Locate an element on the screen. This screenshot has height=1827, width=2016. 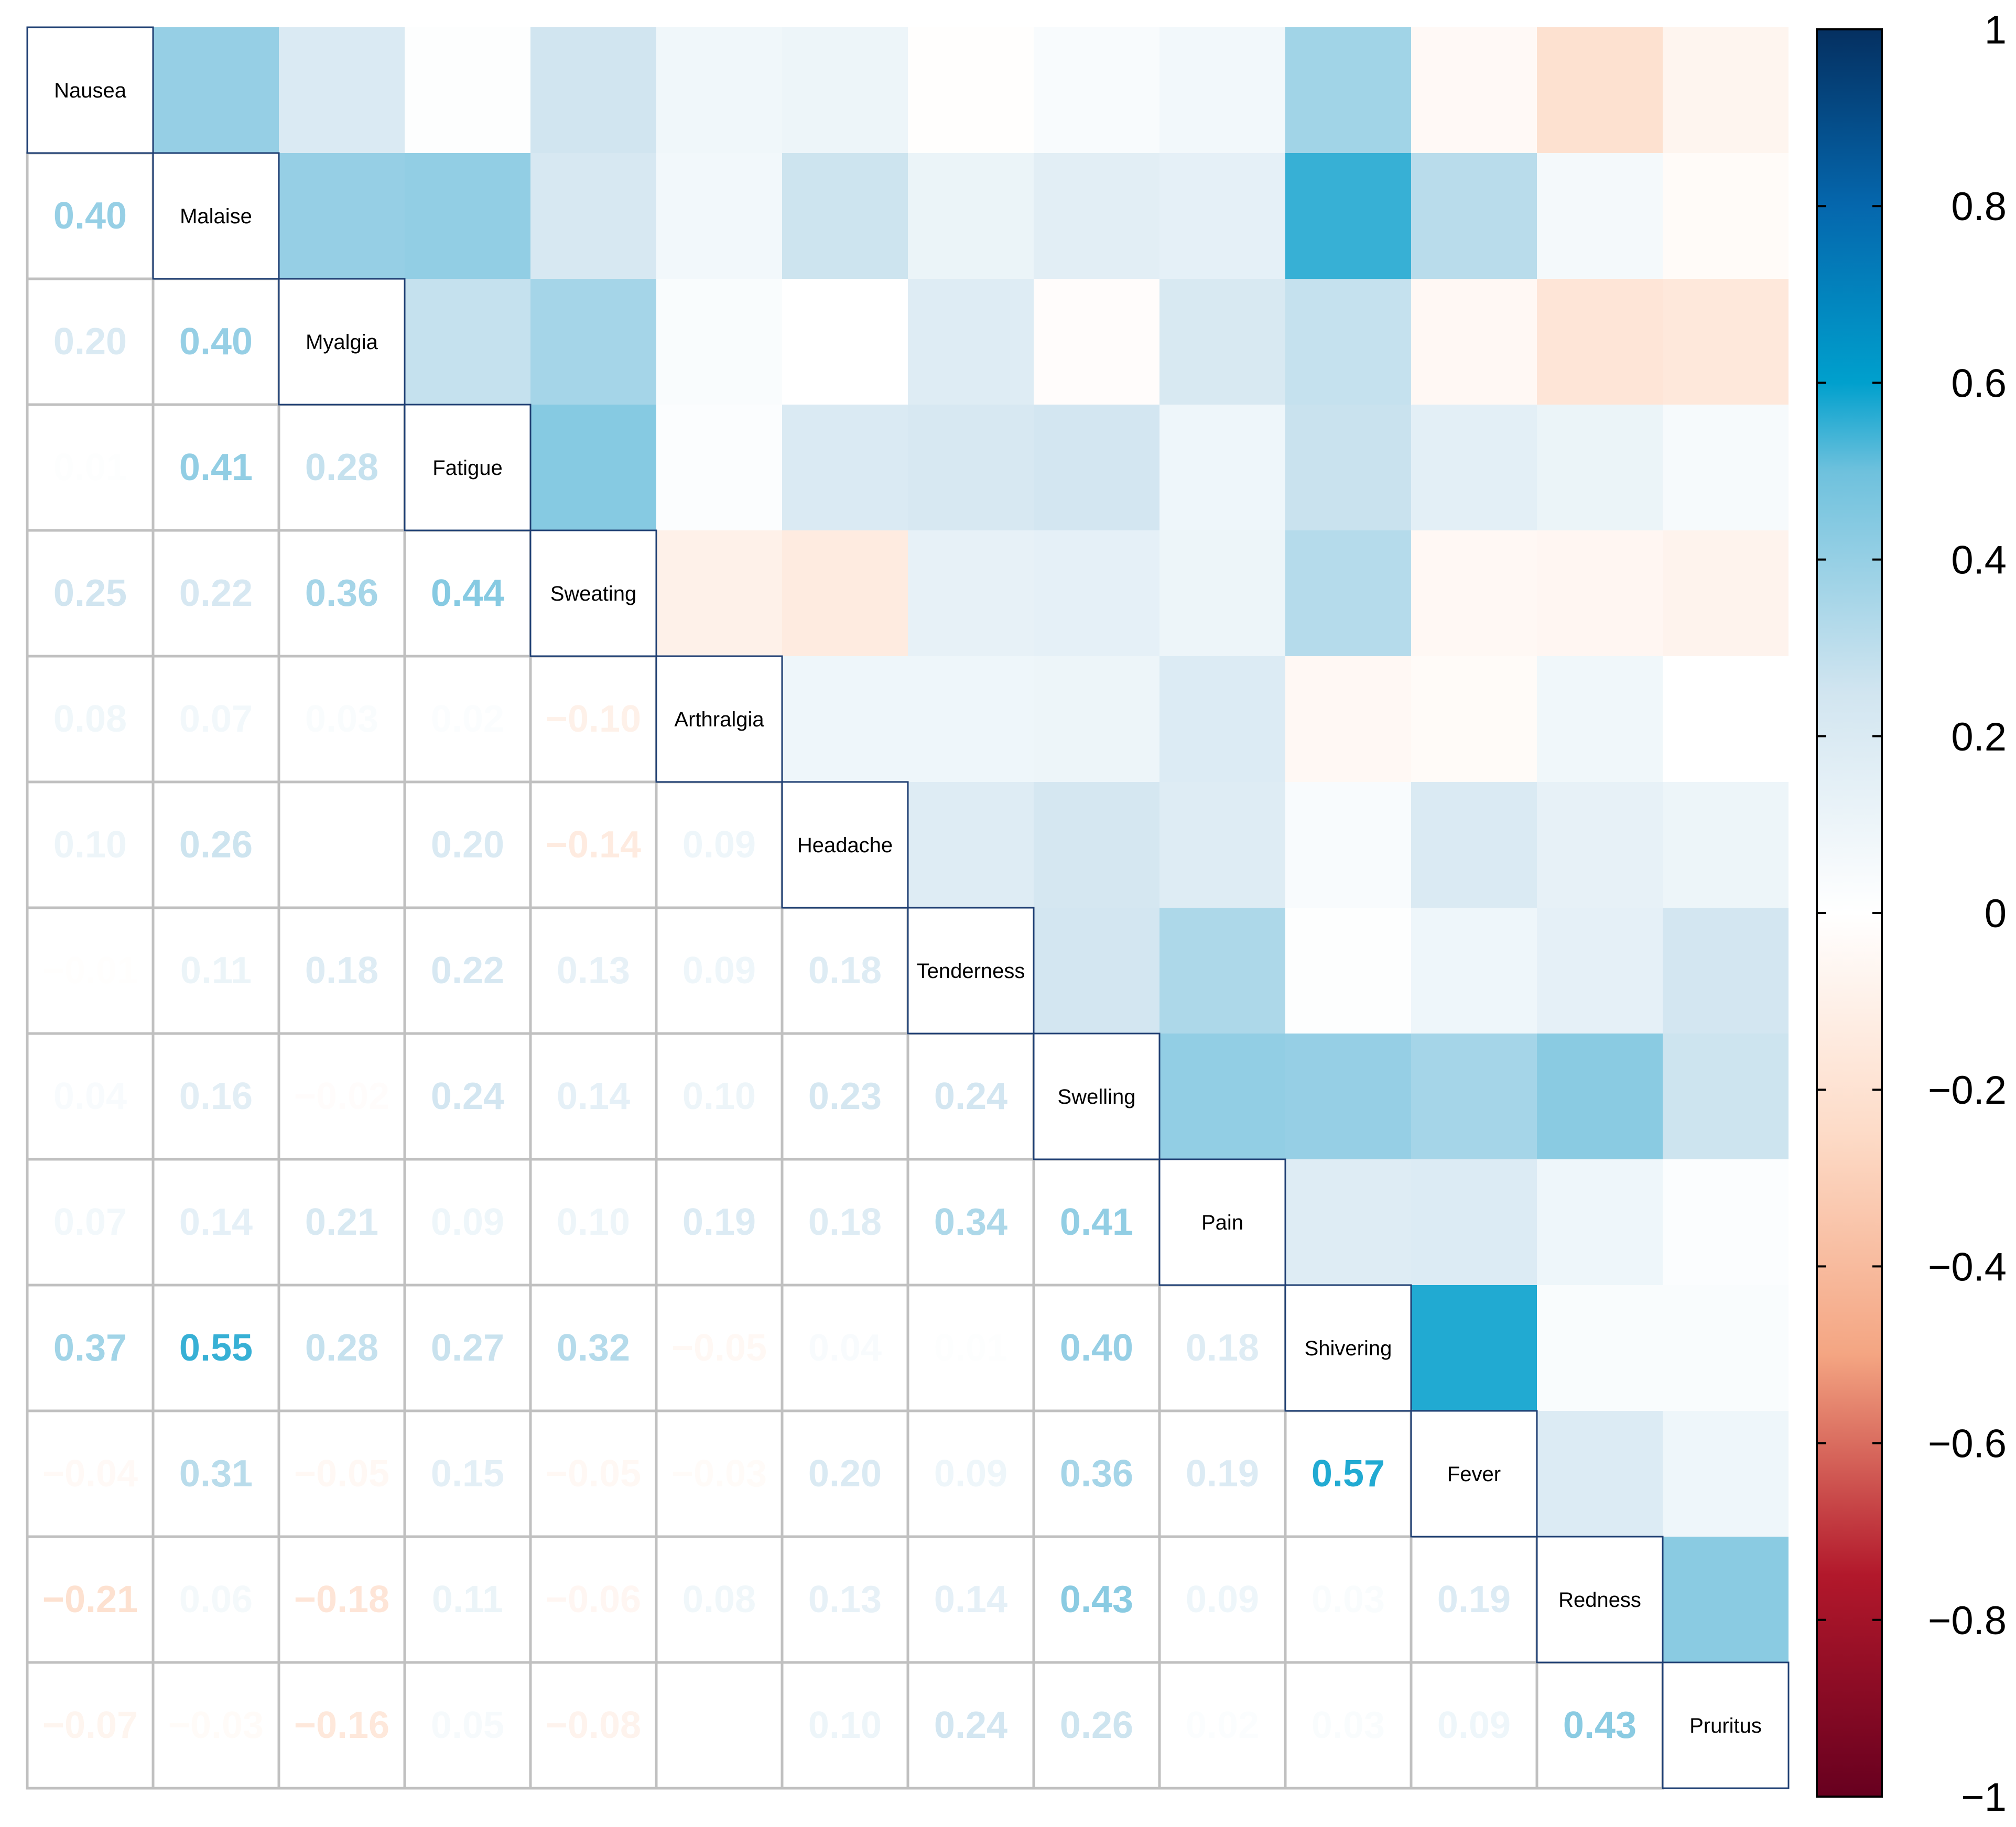
coef-value-pruritus-tenderness: 0.24 is located at coordinates (971, 1725).